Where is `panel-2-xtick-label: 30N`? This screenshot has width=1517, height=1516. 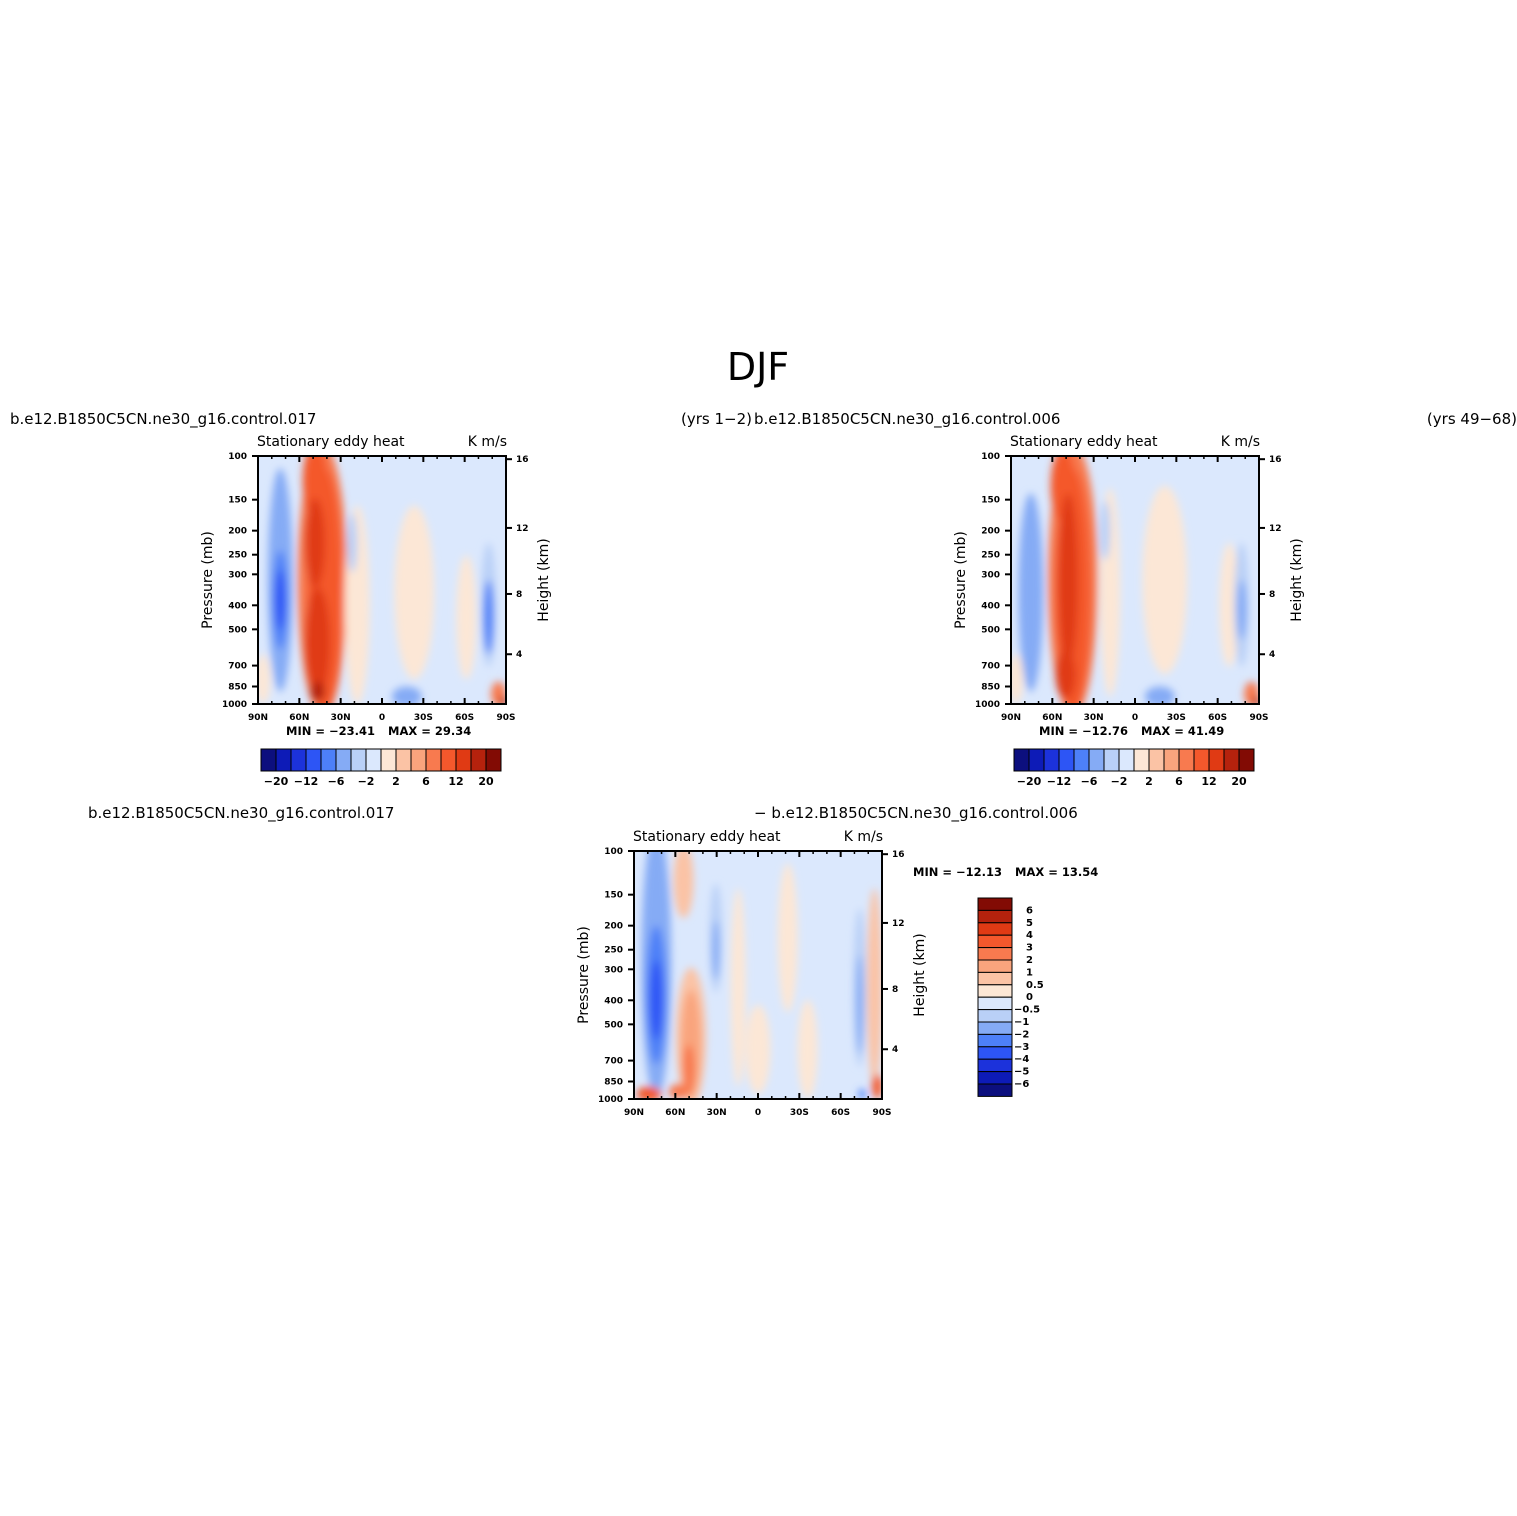
panel-2-xtick-label: 30N is located at coordinates (1094, 718).